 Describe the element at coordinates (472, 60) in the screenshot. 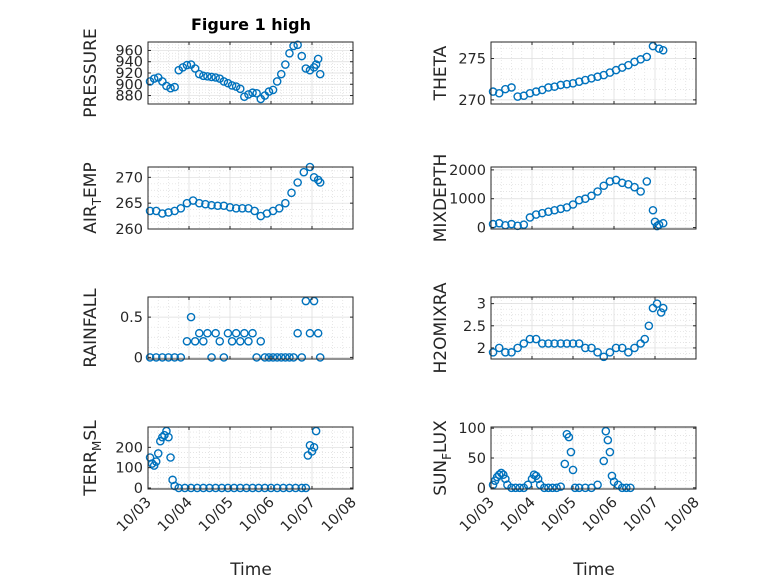

I see `y-tick-label: 275` at that location.